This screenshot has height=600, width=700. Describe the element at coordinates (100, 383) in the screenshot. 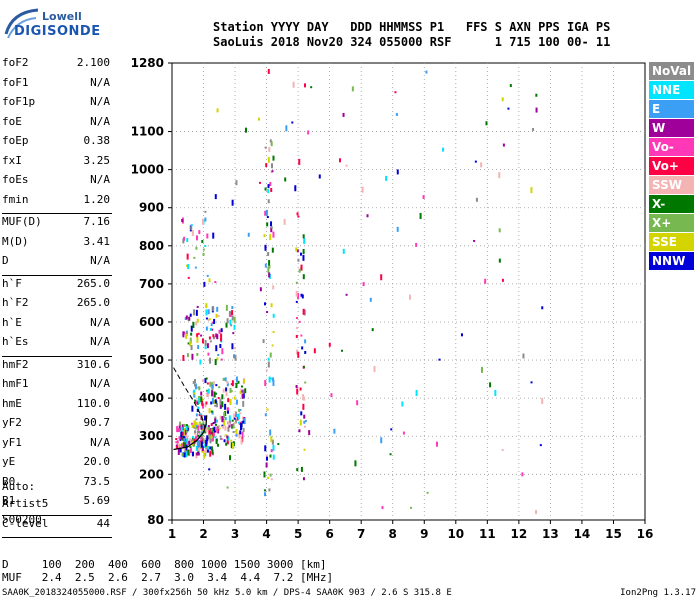

I see `param-value: N/A` at that location.